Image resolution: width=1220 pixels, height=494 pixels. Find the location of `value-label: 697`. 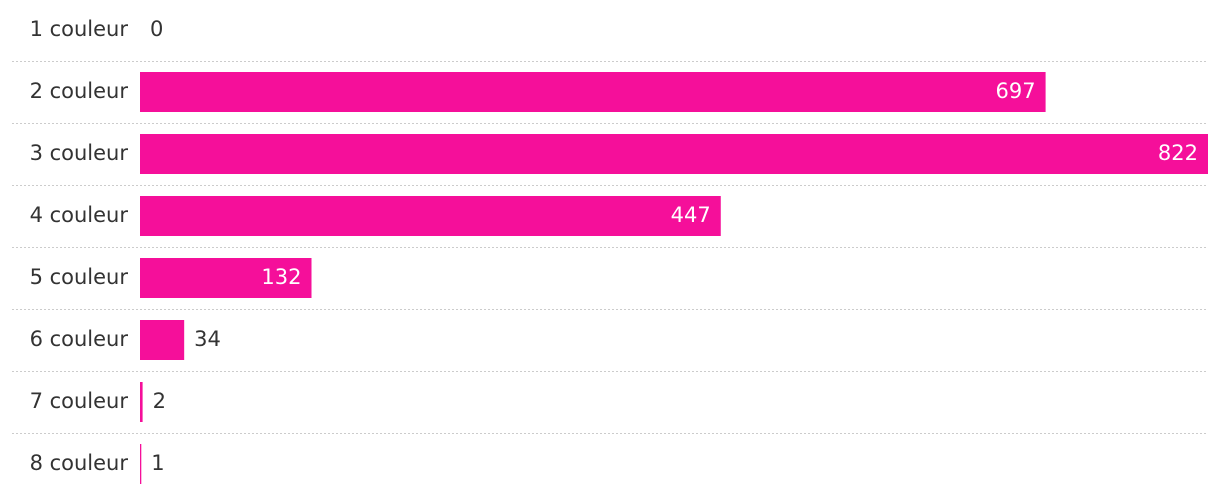

value-label: 697 is located at coordinates (1015, 91).